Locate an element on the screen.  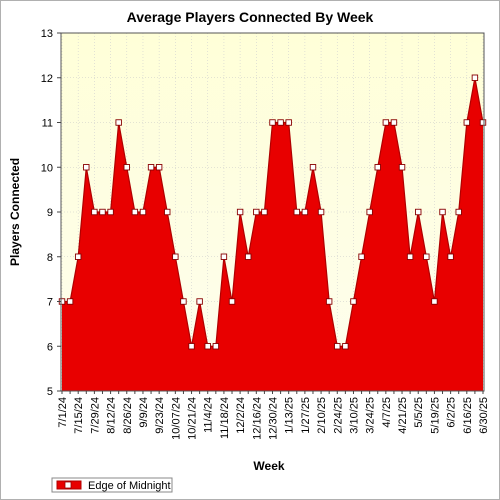
x-tick-label: 4/21/25 is located at coordinates (403, 415).